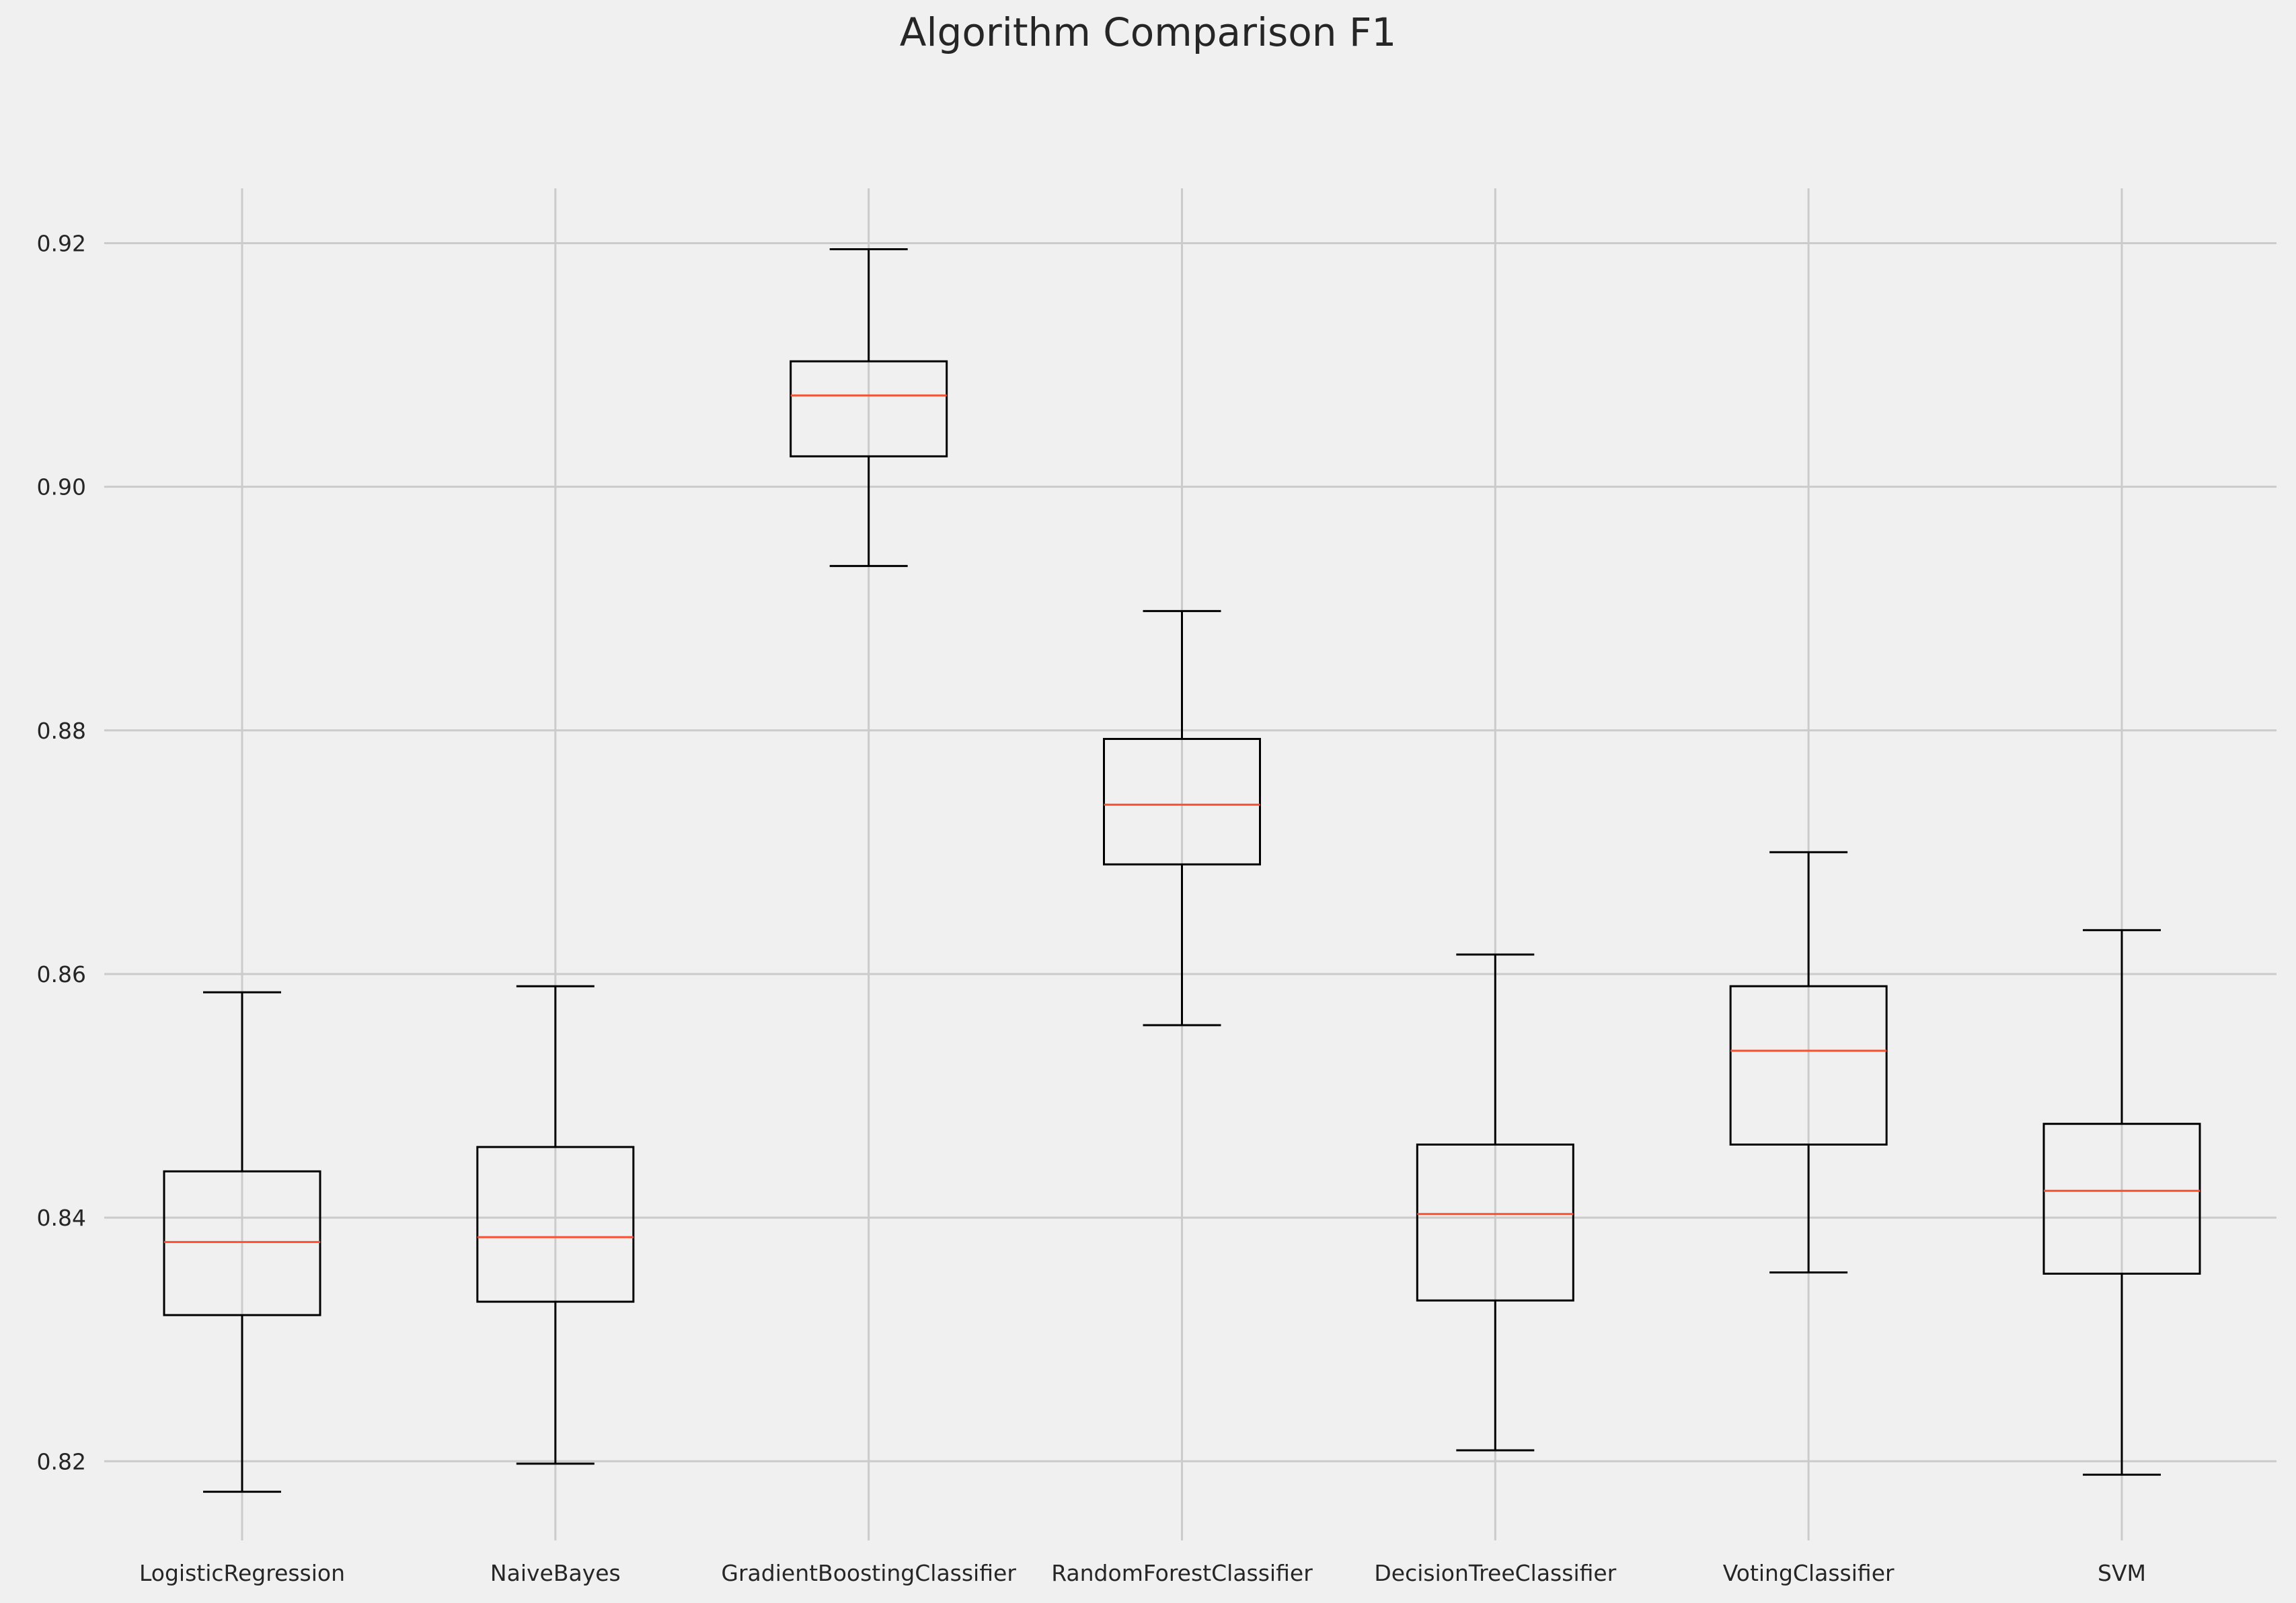  Describe the element at coordinates (242, 1573) in the screenshot. I see `x-tick-label: LogisticRegression` at that location.